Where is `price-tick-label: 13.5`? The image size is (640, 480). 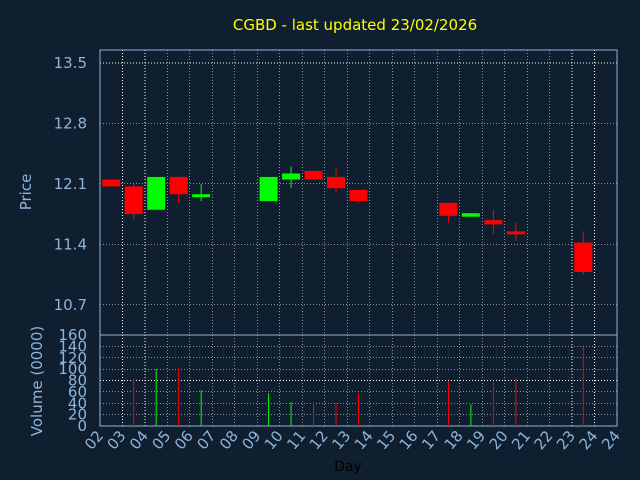
price-tick-label: 13.5 is located at coordinates (70, 63).